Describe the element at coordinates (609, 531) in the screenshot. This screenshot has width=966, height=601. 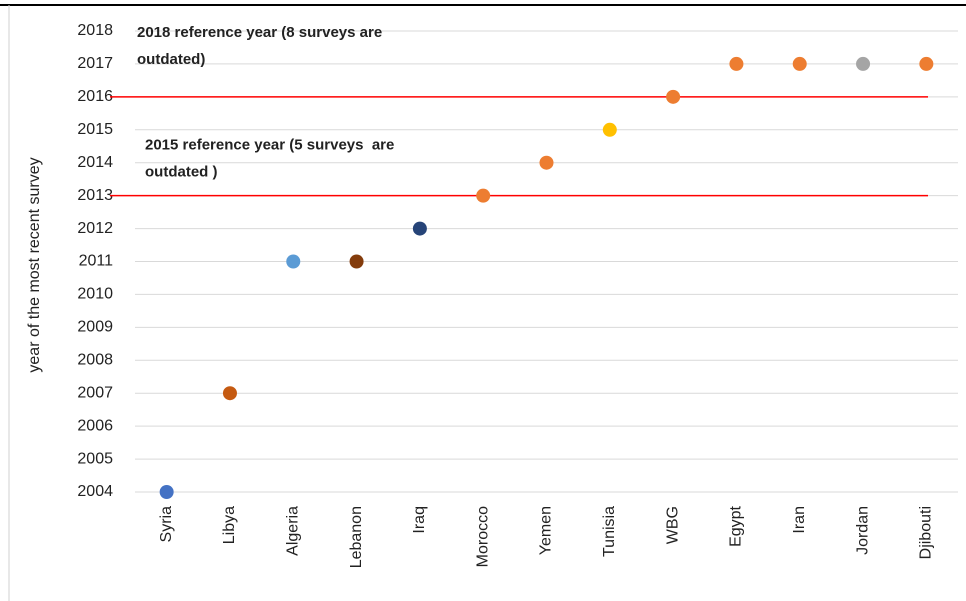
I see `x-tick-label: Tunisia` at that location.